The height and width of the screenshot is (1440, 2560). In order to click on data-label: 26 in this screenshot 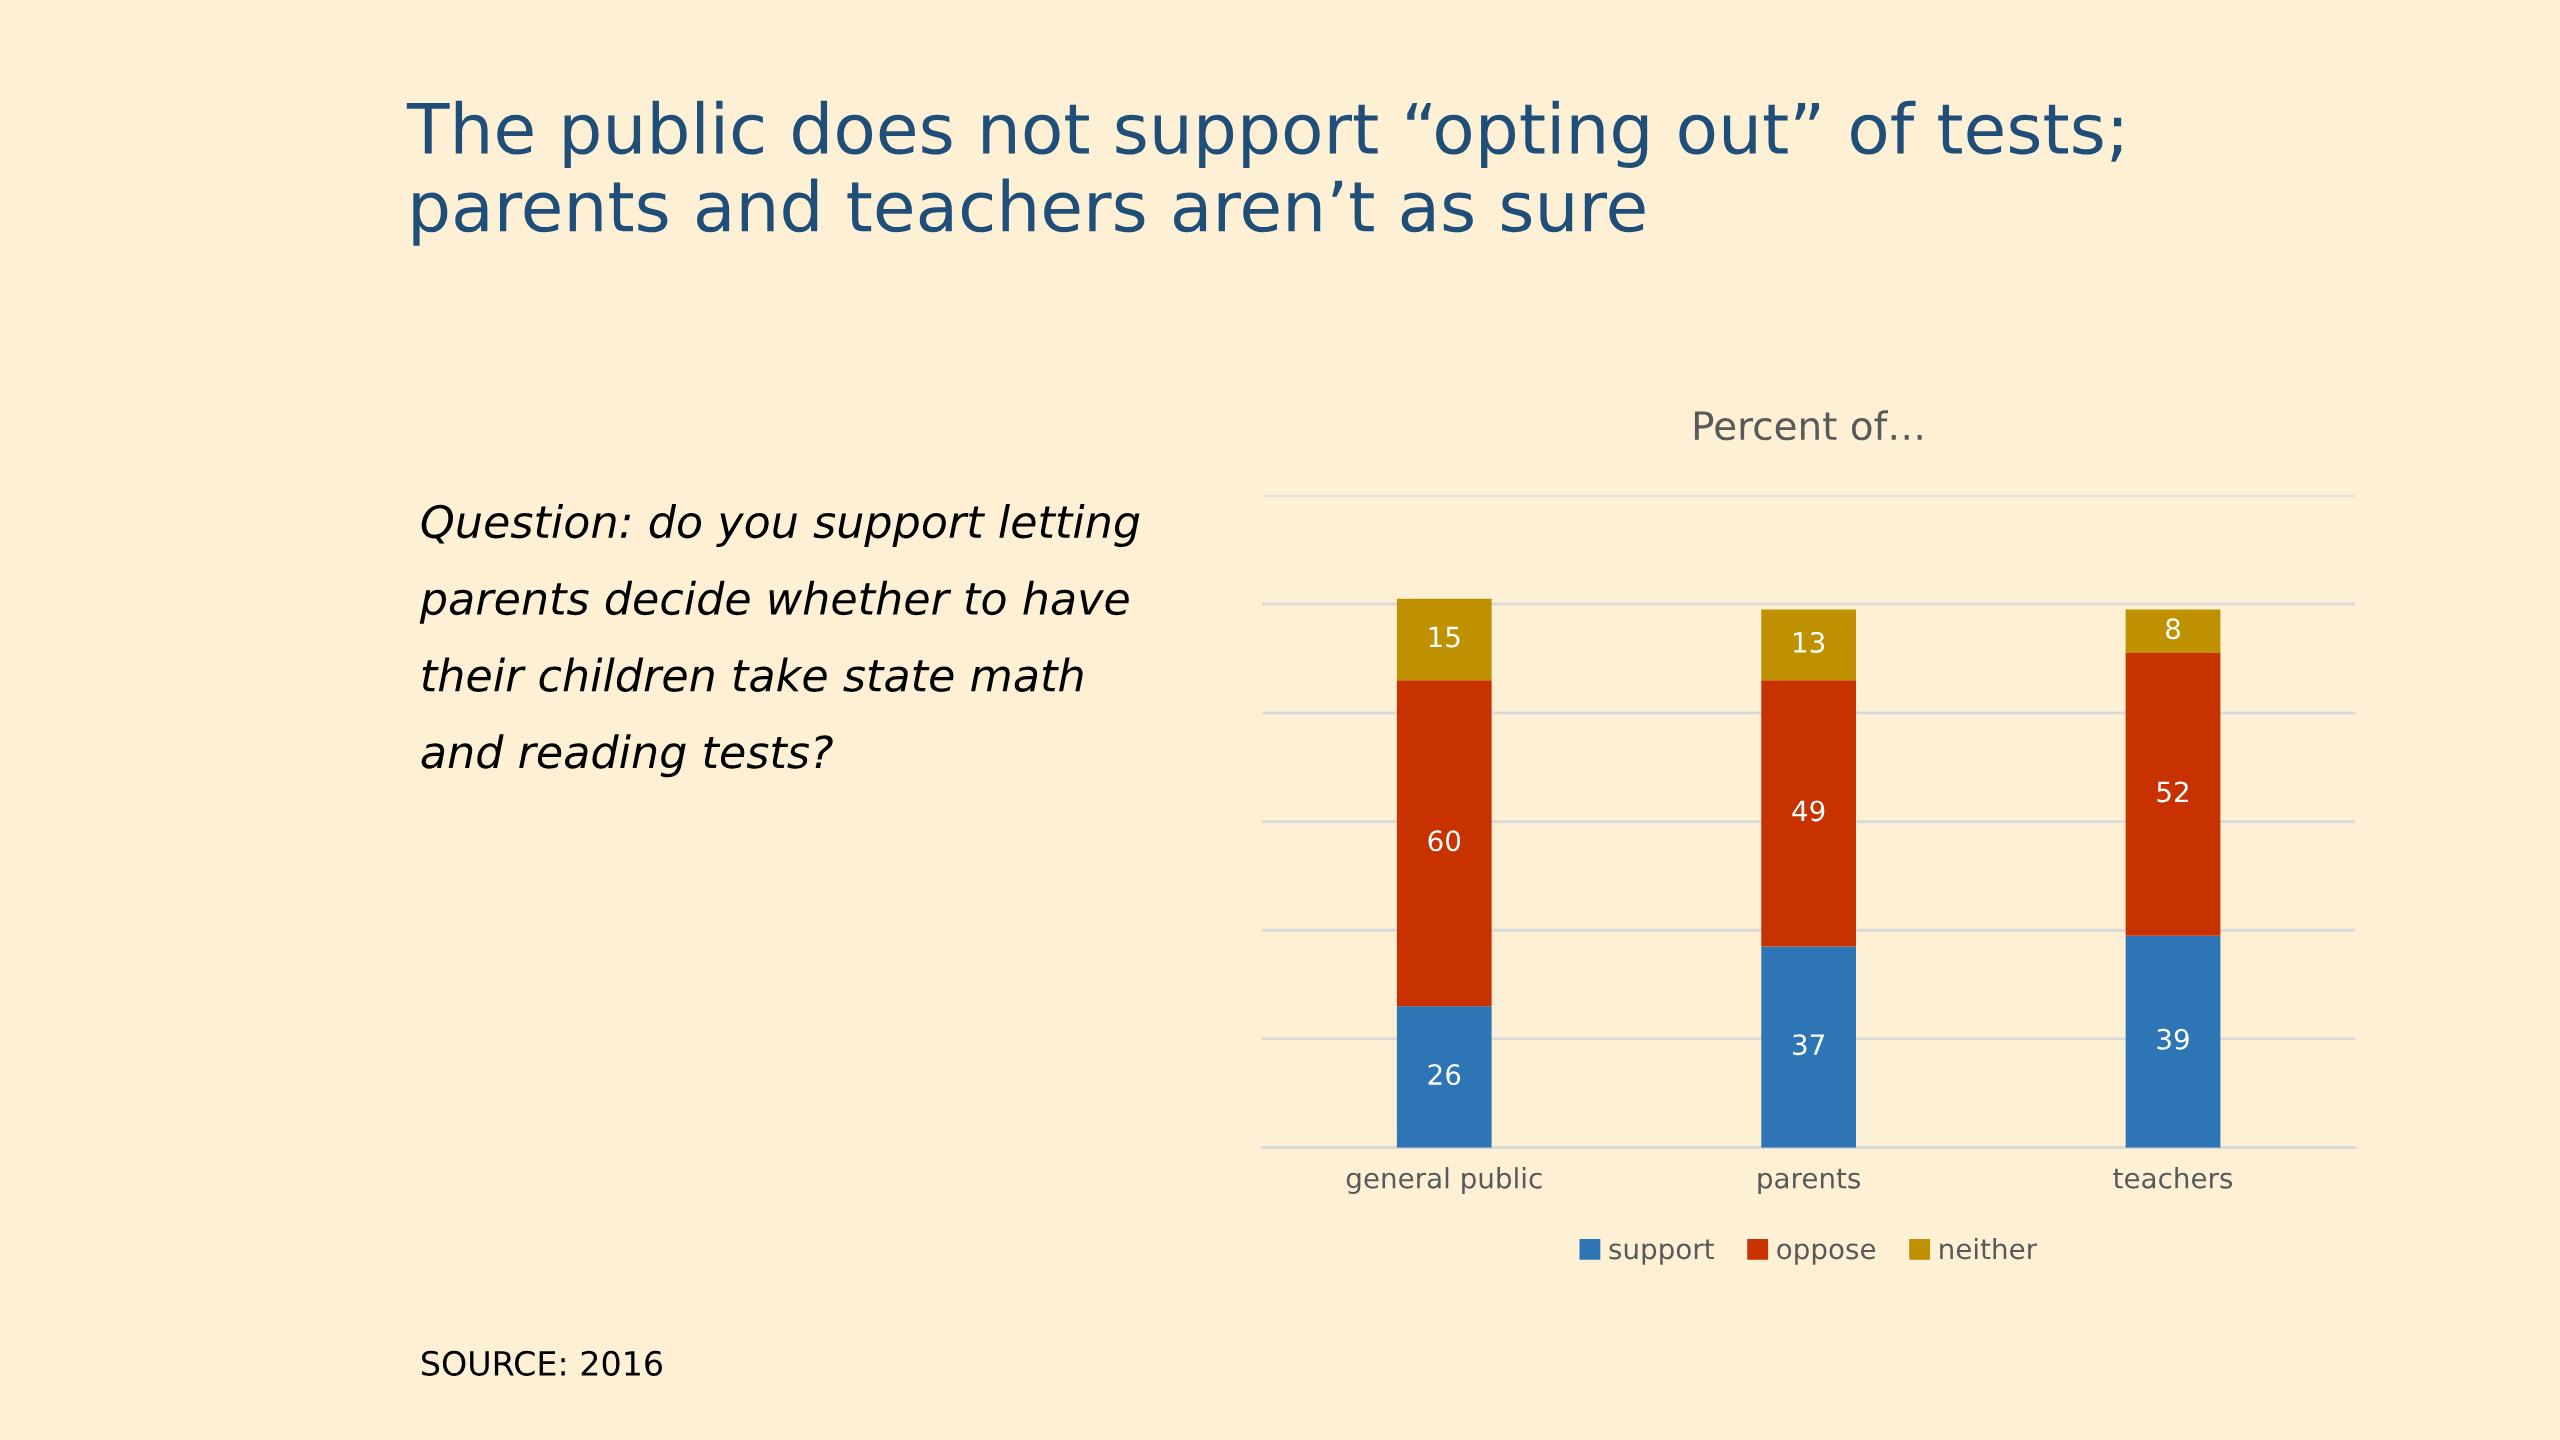, I will do `click(1444, 1075)`.